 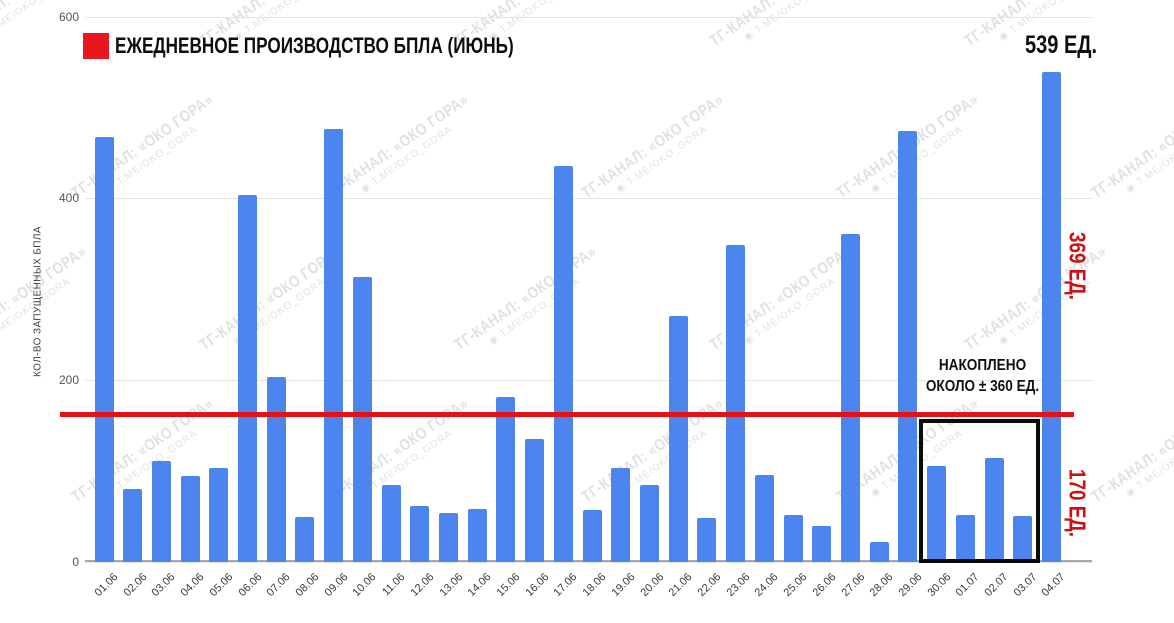 What do you see at coordinates (620, 515) in the screenshot?
I see `bar-19.06` at bounding box center [620, 515].